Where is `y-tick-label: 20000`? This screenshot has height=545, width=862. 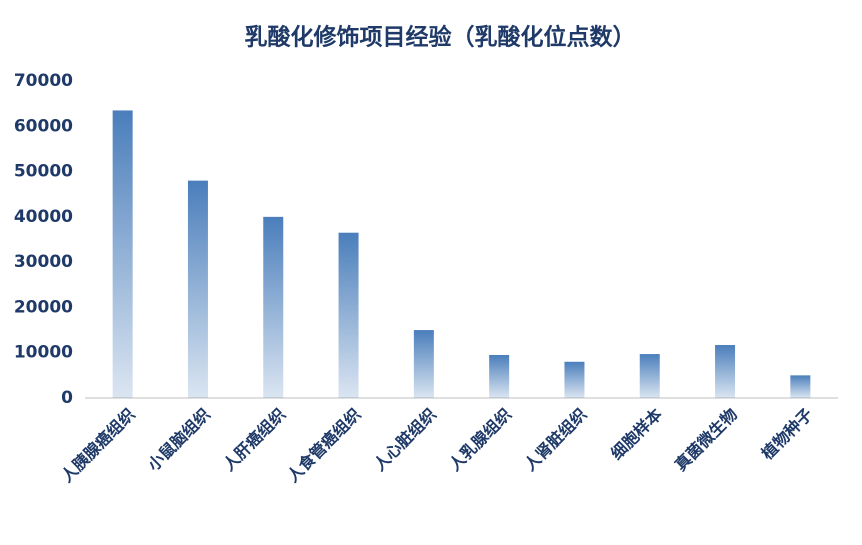 y-tick-label: 20000 is located at coordinates (43, 307).